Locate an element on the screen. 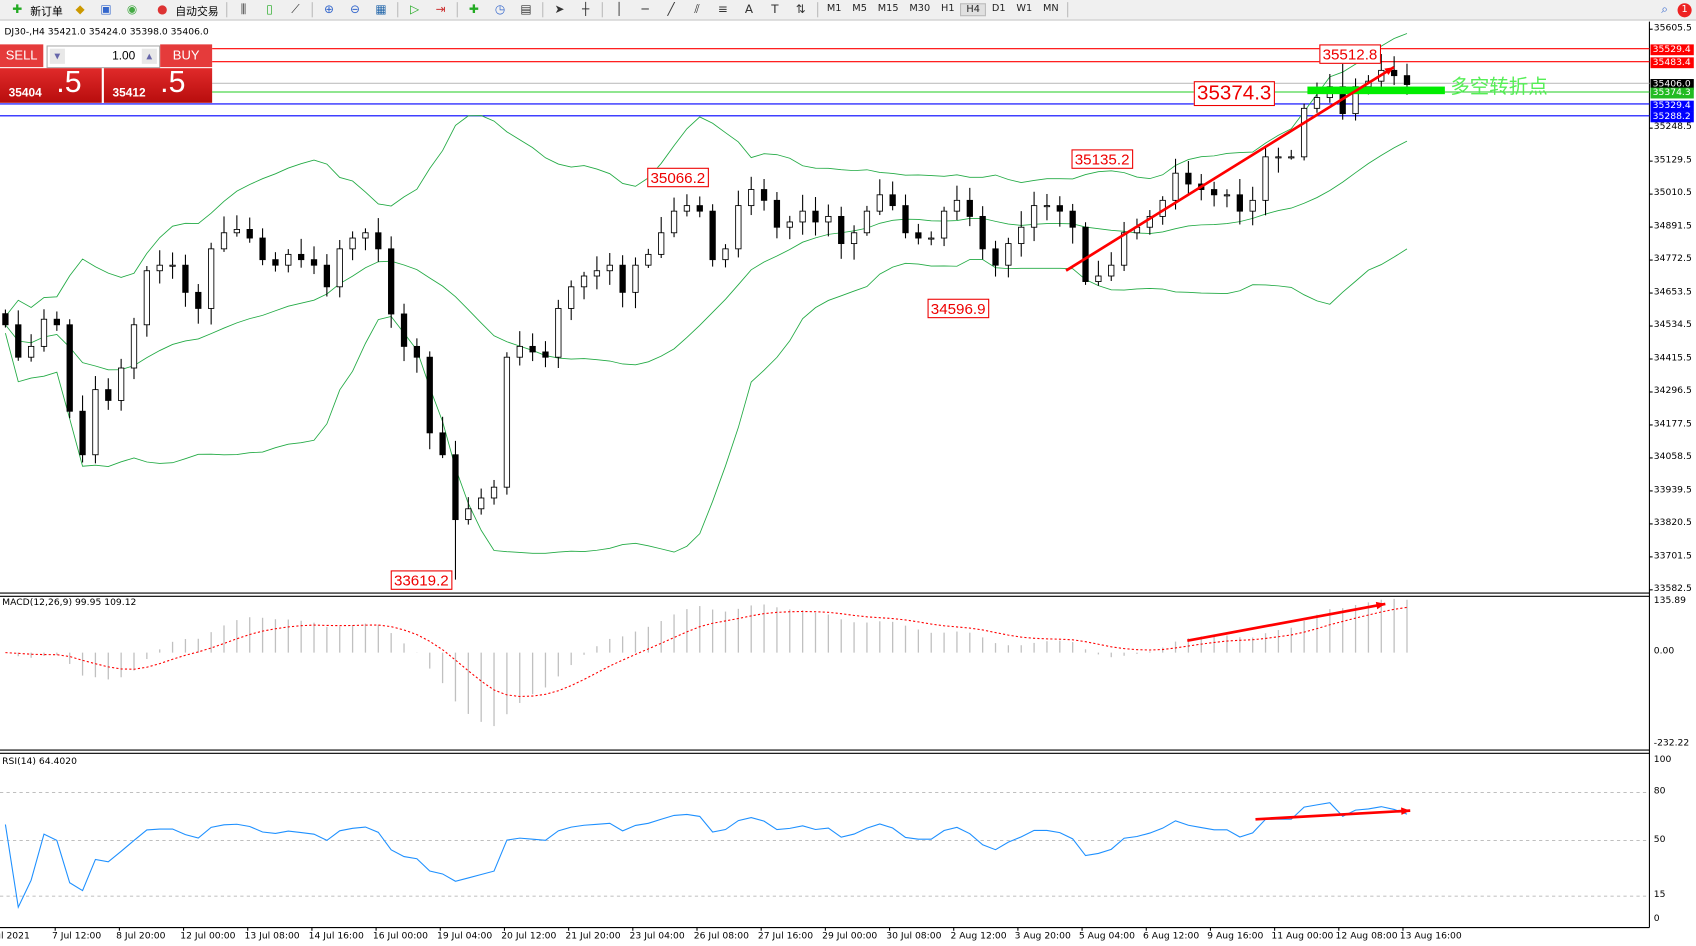 The image size is (1696, 946). timeframe-w1: W1 is located at coordinates (1024, 9).